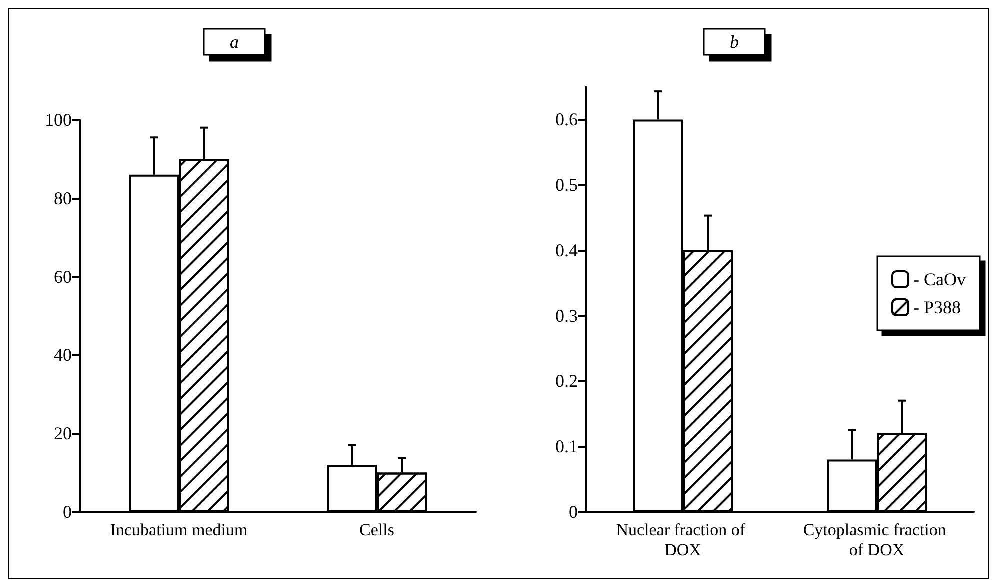  What do you see at coordinates (683, 540) in the screenshot?
I see `x-tick-label: Nuclear fraction of DOX` at bounding box center [683, 540].